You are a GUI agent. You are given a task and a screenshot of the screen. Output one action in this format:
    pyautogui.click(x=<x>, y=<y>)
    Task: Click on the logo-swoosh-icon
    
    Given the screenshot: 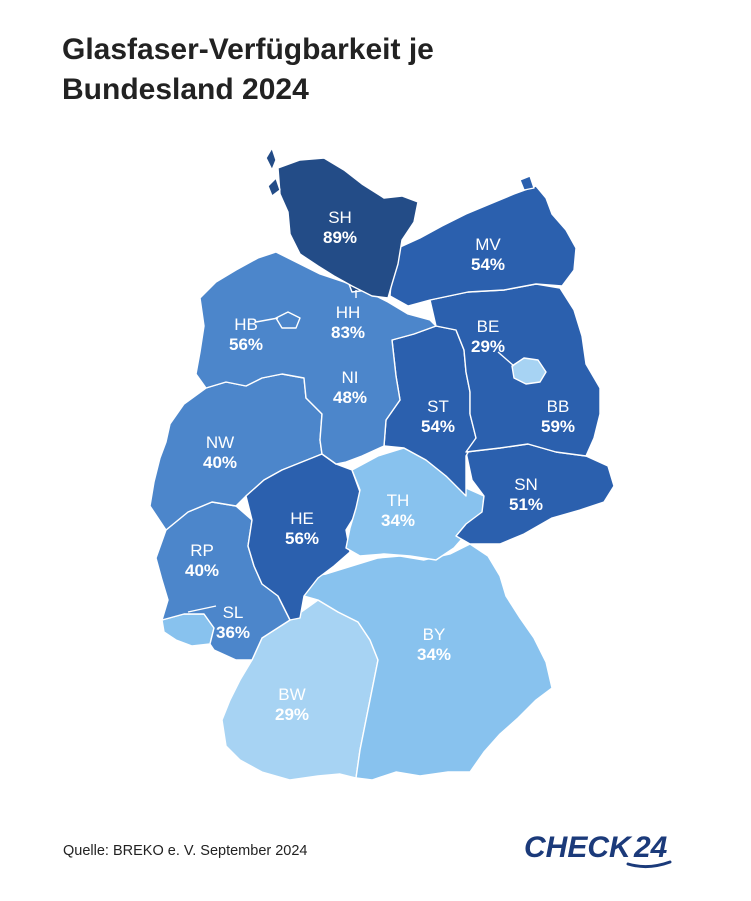 What is the action you would take?
    pyautogui.click(x=649, y=864)
    